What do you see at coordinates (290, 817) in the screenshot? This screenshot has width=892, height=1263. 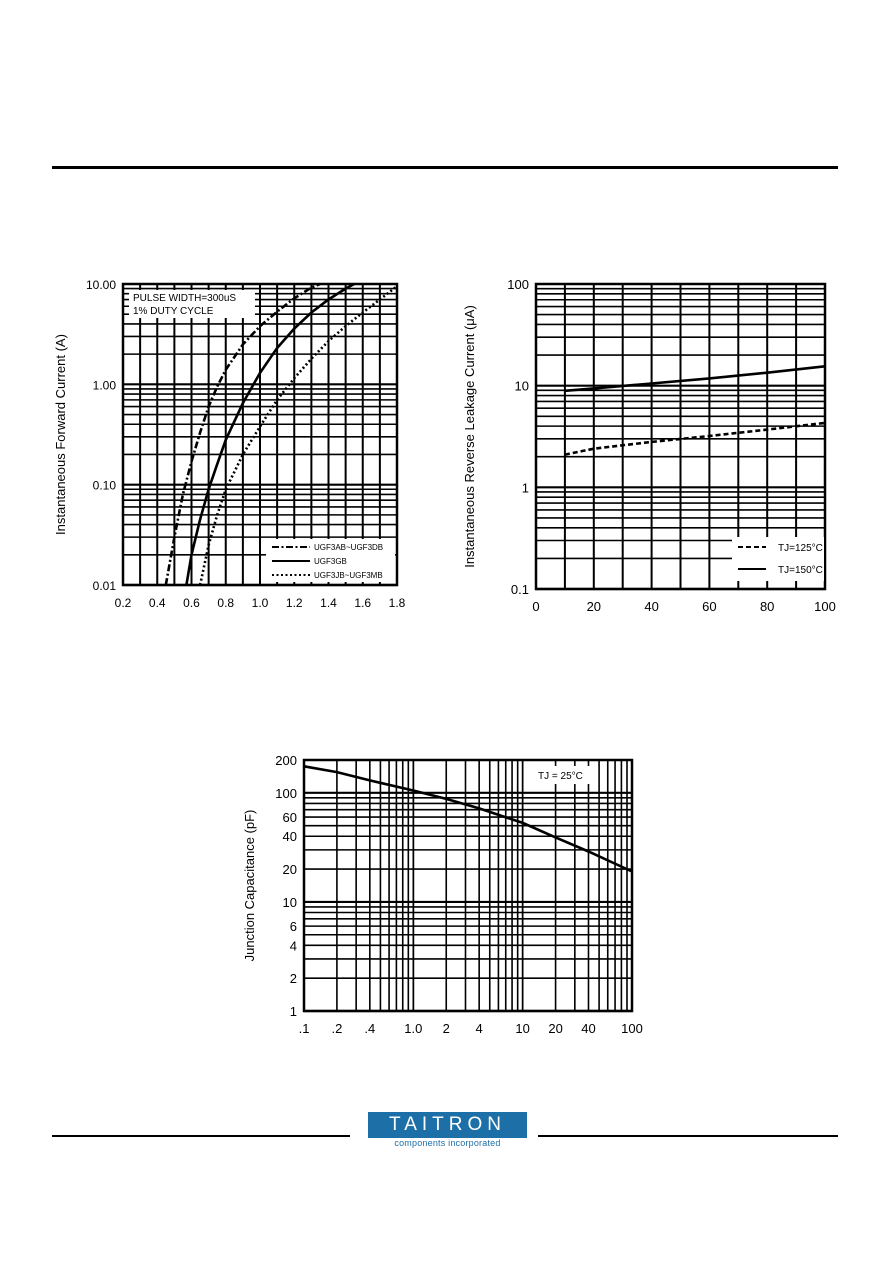 I see `y-tick-label: 60` at bounding box center [290, 817].